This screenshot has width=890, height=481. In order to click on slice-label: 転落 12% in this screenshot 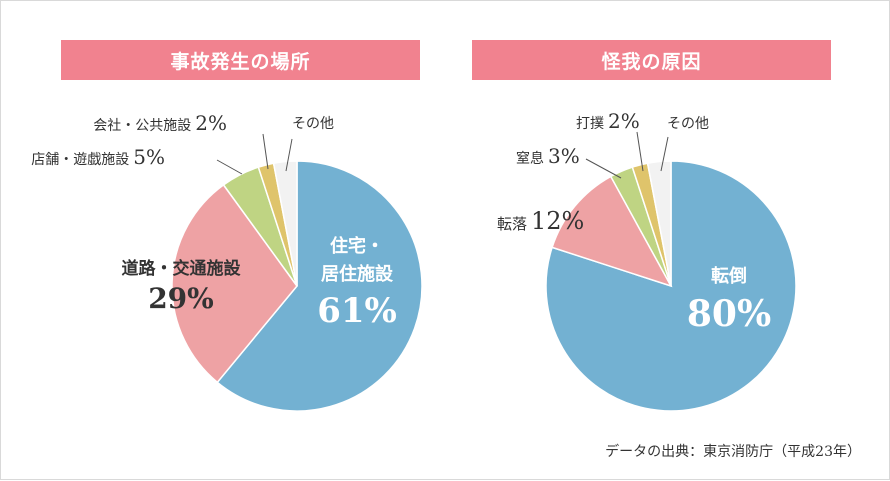, I will do `click(540, 221)`.